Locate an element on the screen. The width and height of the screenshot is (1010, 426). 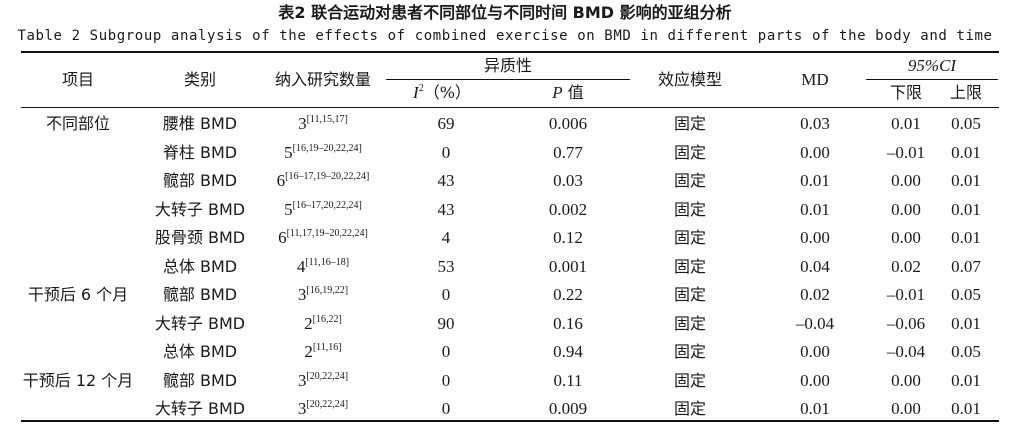
cell-studies: 5[16,19–20,22,24] is located at coordinates (323, 153).